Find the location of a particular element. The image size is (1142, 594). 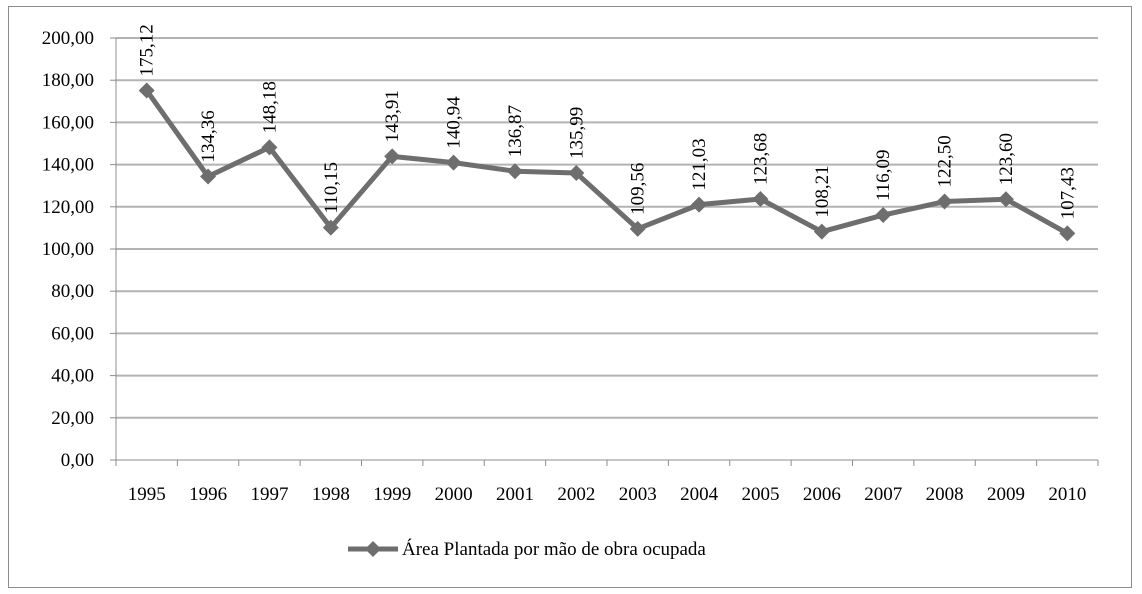

x-tick-label: 2007 is located at coordinates (883, 494).